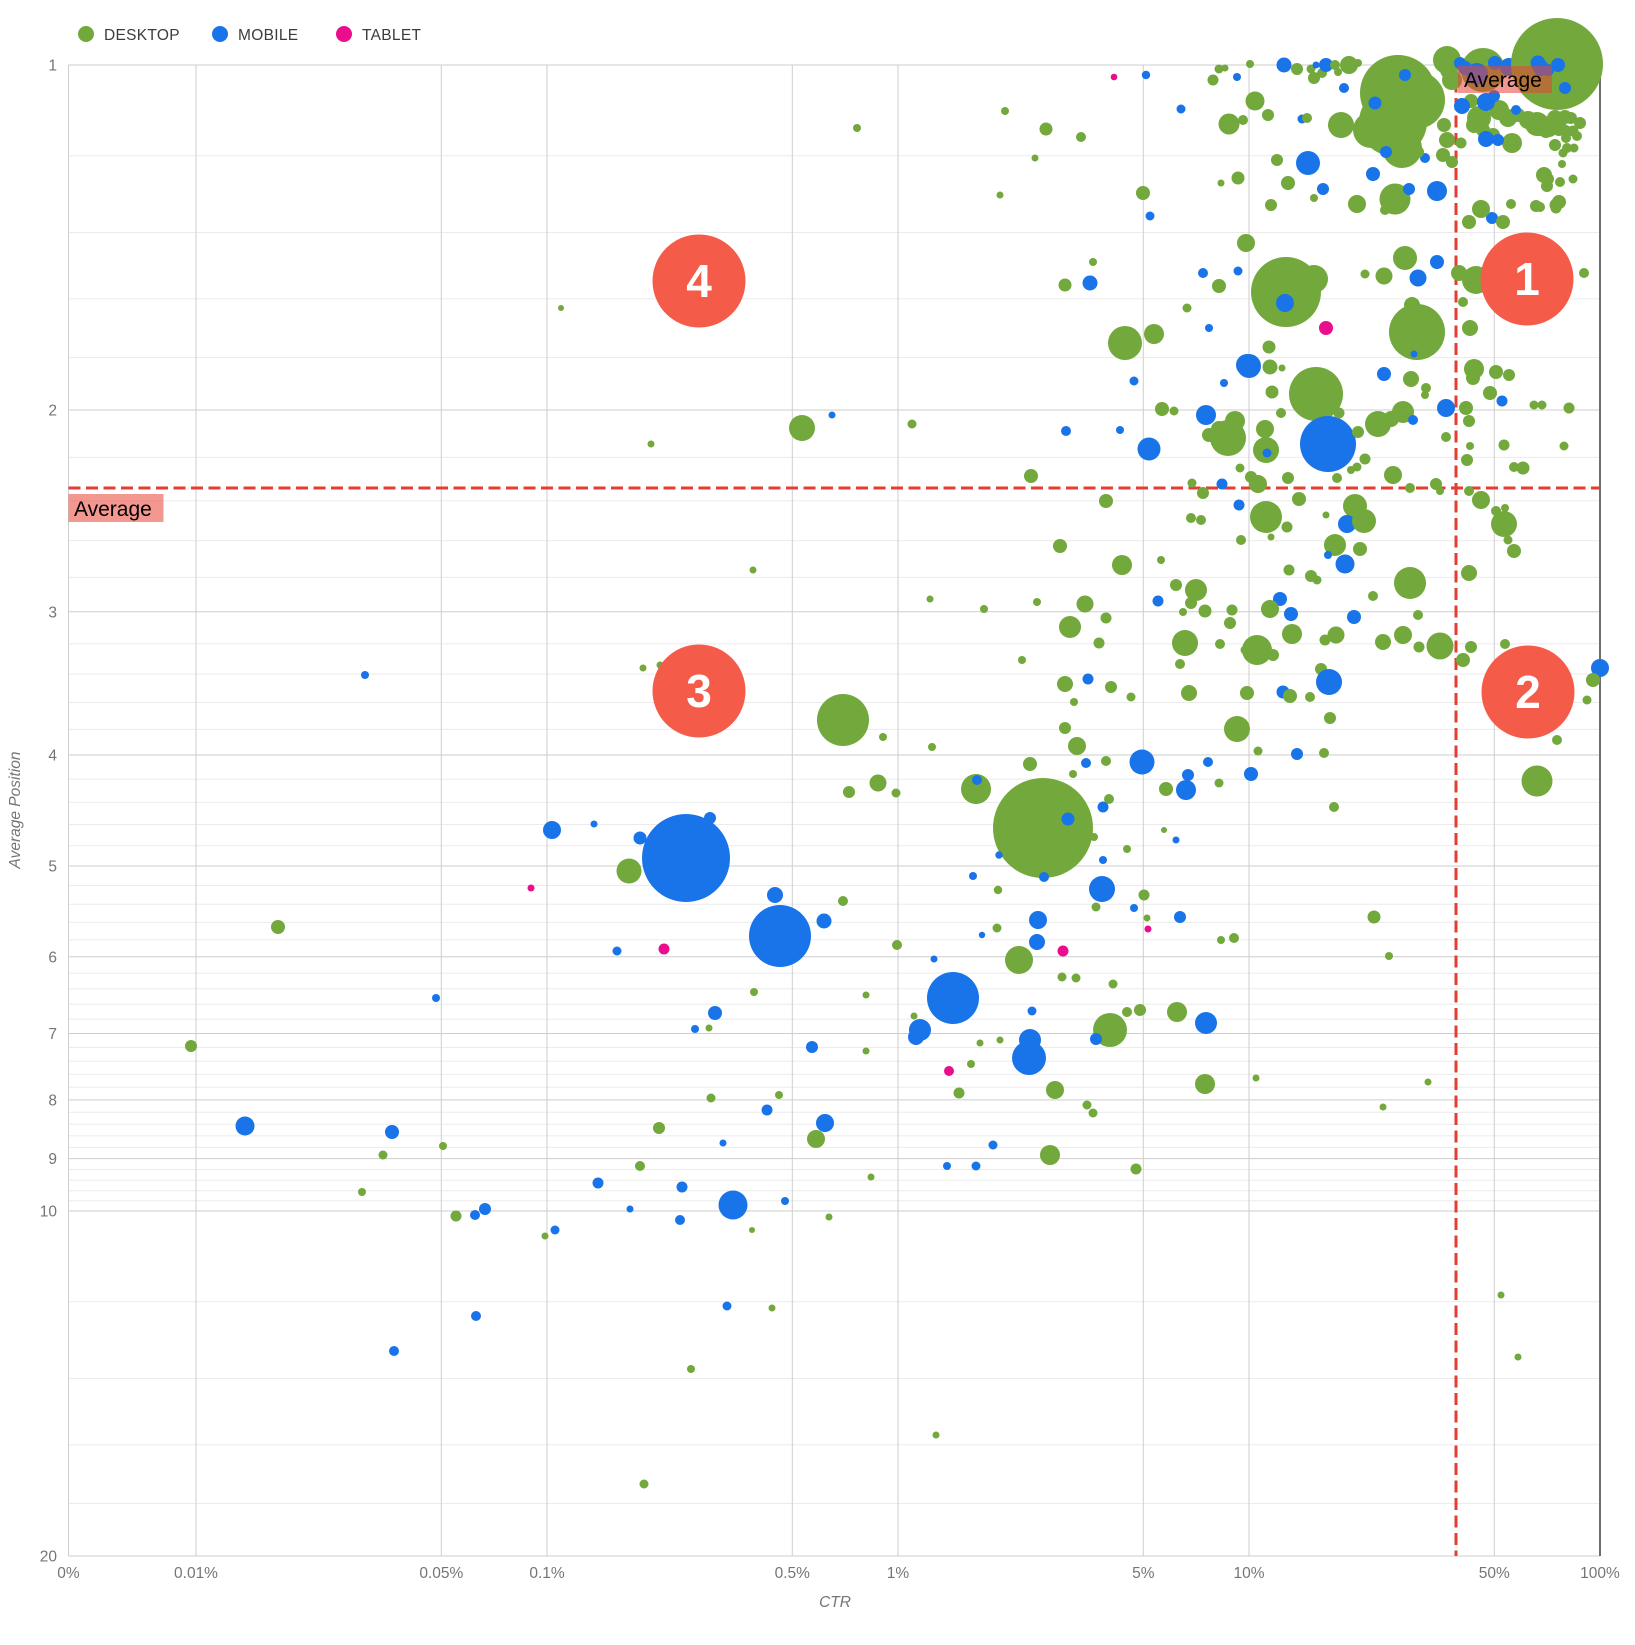 Image resolution: width=1635 pixels, height=1645 pixels. I want to click on svg-text: 5%, so click(1143, 1573).